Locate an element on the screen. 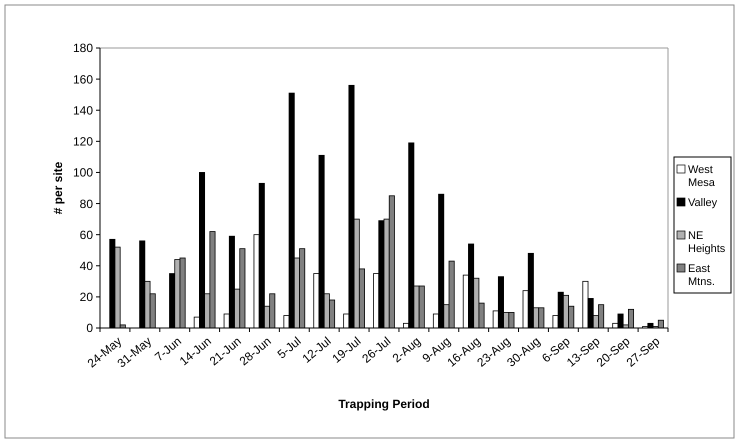  y-tick-label: 180 is located at coordinates (83, 48).